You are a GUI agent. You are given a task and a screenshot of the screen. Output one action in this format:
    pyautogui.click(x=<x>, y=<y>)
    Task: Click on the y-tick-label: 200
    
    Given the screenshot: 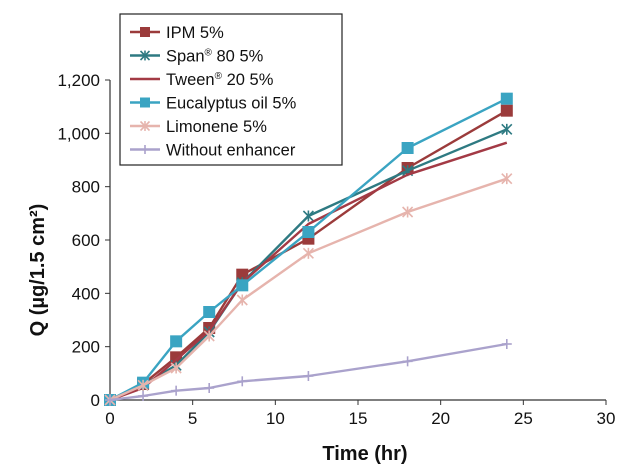 What is the action you would take?
    pyautogui.click(x=86, y=347)
    